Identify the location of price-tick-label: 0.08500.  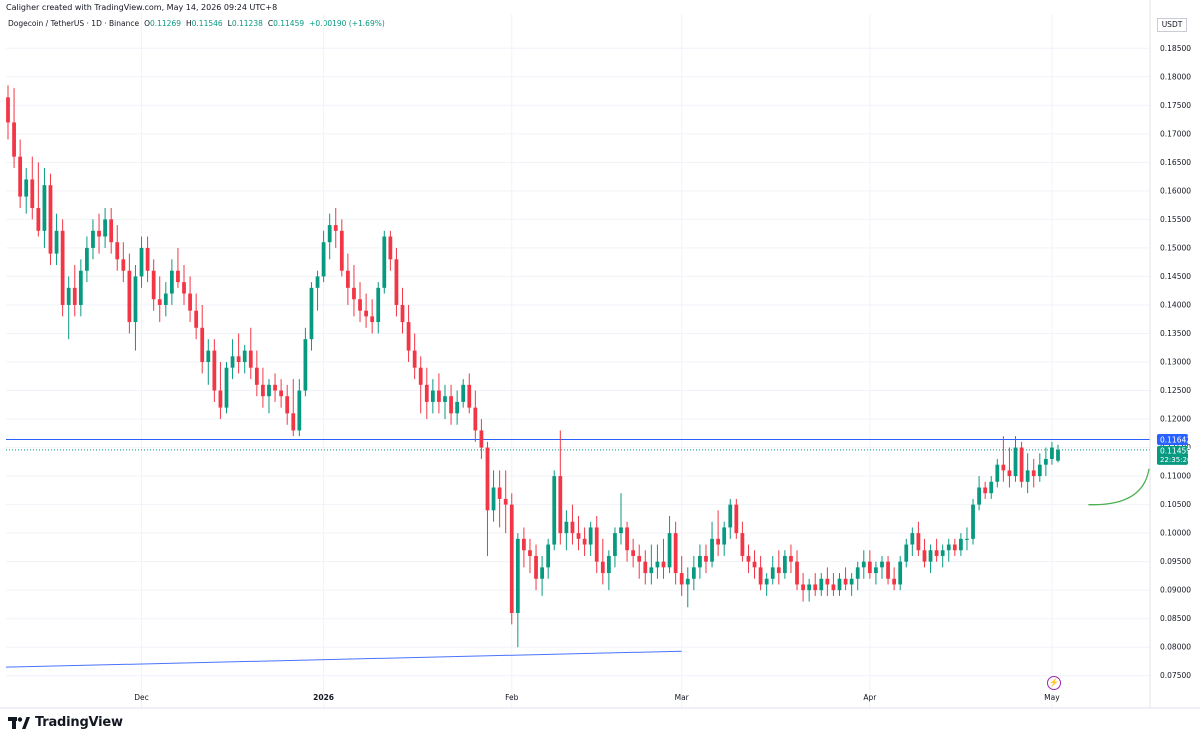
(1175, 618).